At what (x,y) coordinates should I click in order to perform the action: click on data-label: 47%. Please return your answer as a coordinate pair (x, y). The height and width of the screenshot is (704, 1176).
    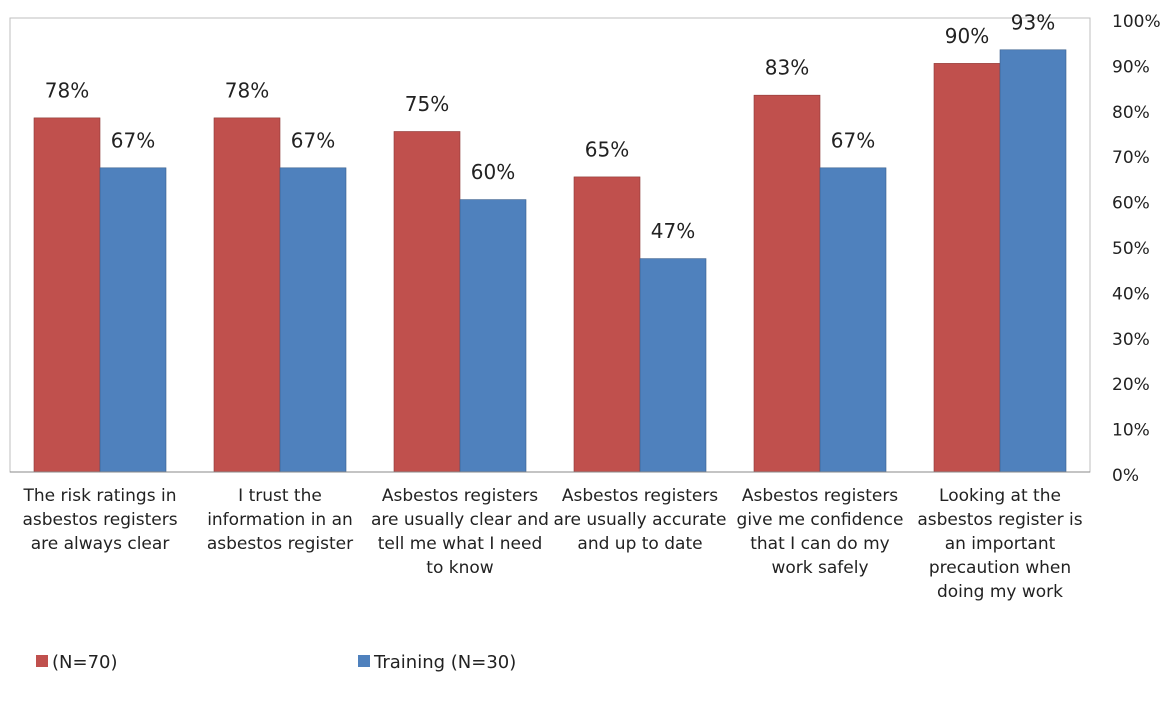
    Looking at the image, I should click on (673, 231).